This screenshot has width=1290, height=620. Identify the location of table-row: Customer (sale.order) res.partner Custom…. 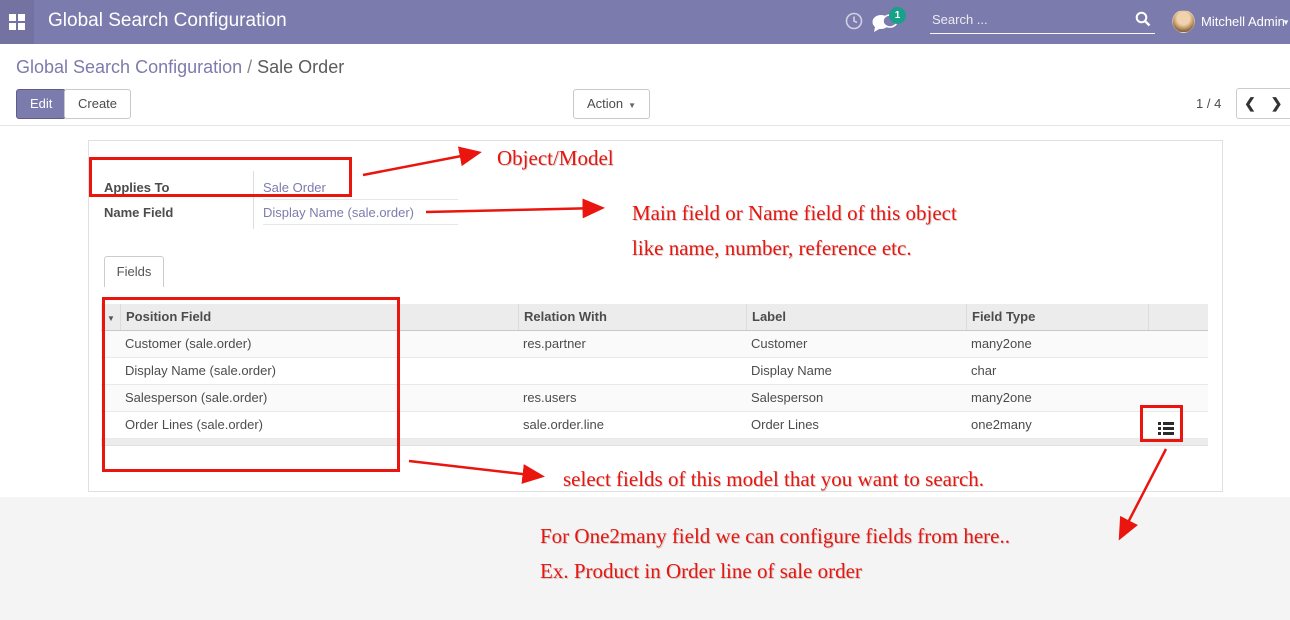
(654, 344).